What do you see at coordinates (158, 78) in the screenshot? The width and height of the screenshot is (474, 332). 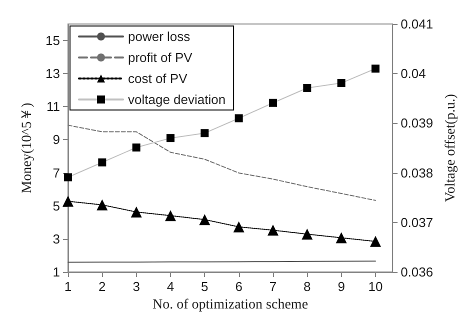 I see `legend-label: cost of PV` at bounding box center [158, 78].